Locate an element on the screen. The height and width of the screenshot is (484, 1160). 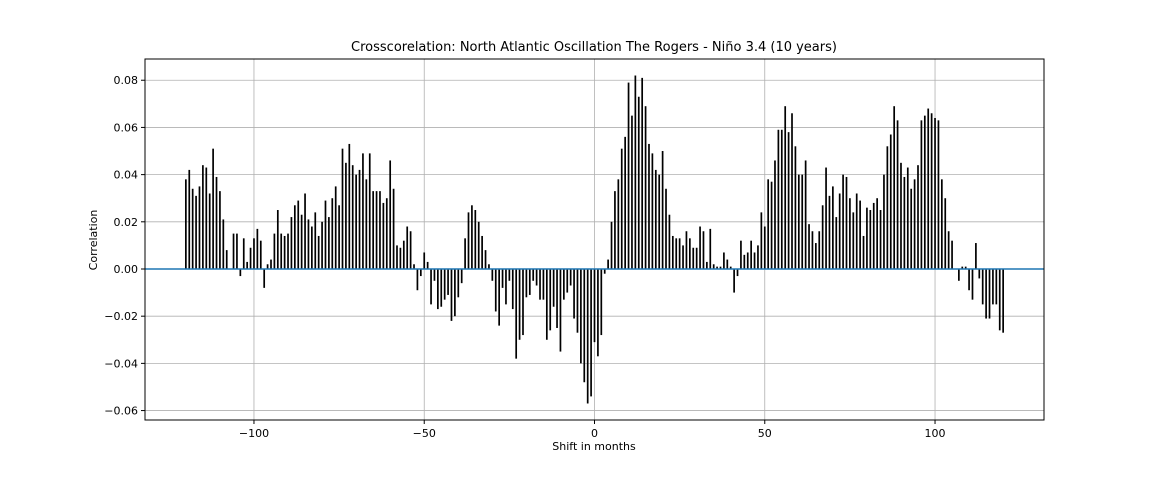
x-tick-label: −100 is located at coordinates (254, 433).